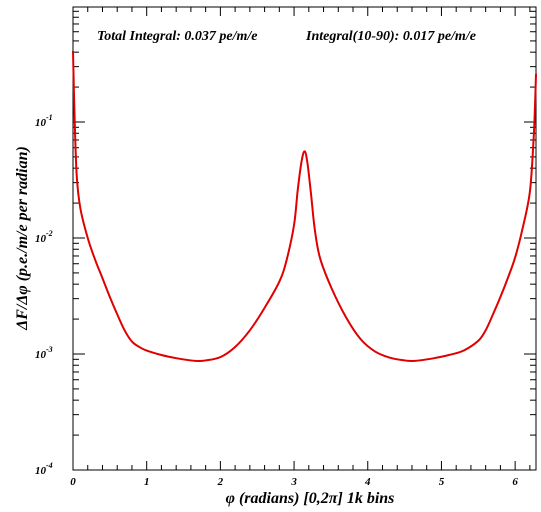 The height and width of the screenshot is (512, 541). I want to click on y-tick-label: 10⁻³, so click(44, 353).